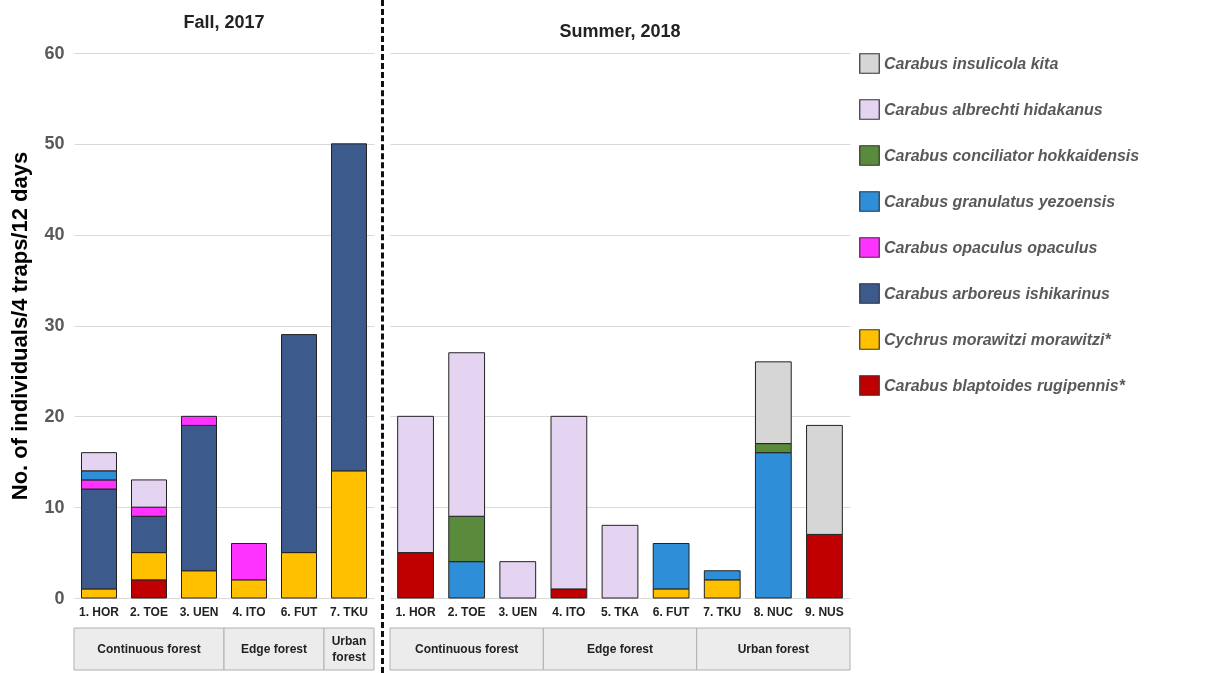 This screenshot has width=1220, height=673. Describe the element at coordinates (20, 326) in the screenshot. I see `y-axis-title: No. of individuals/4 traps/12 days` at that location.